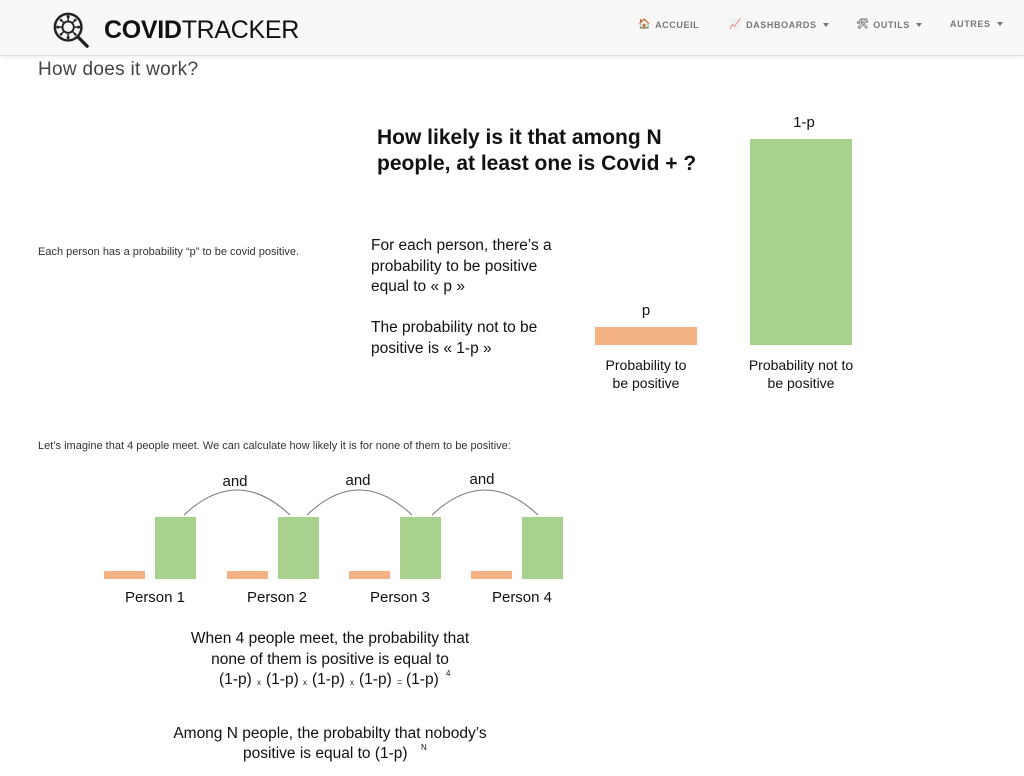  What do you see at coordinates (781, 24) in the screenshot?
I see `nav-item-label: DASHBOARDS` at bounding box center [781, 24].